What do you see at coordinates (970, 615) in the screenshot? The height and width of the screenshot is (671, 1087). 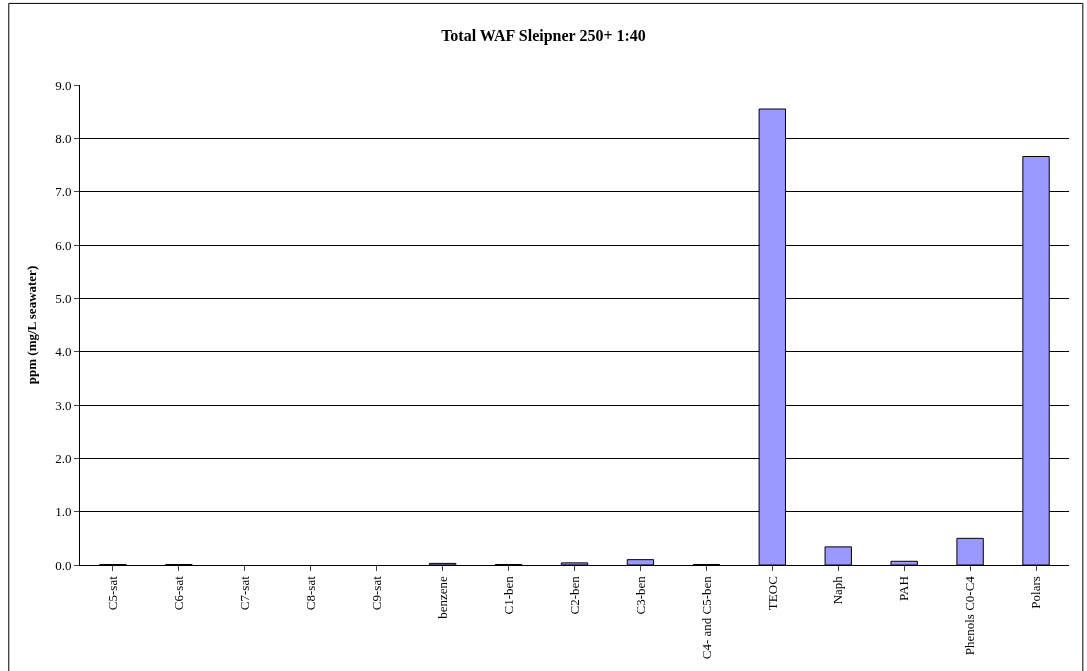 I see `x-tick-label: Phenols C0-C4` at bounding box center [970, 615].